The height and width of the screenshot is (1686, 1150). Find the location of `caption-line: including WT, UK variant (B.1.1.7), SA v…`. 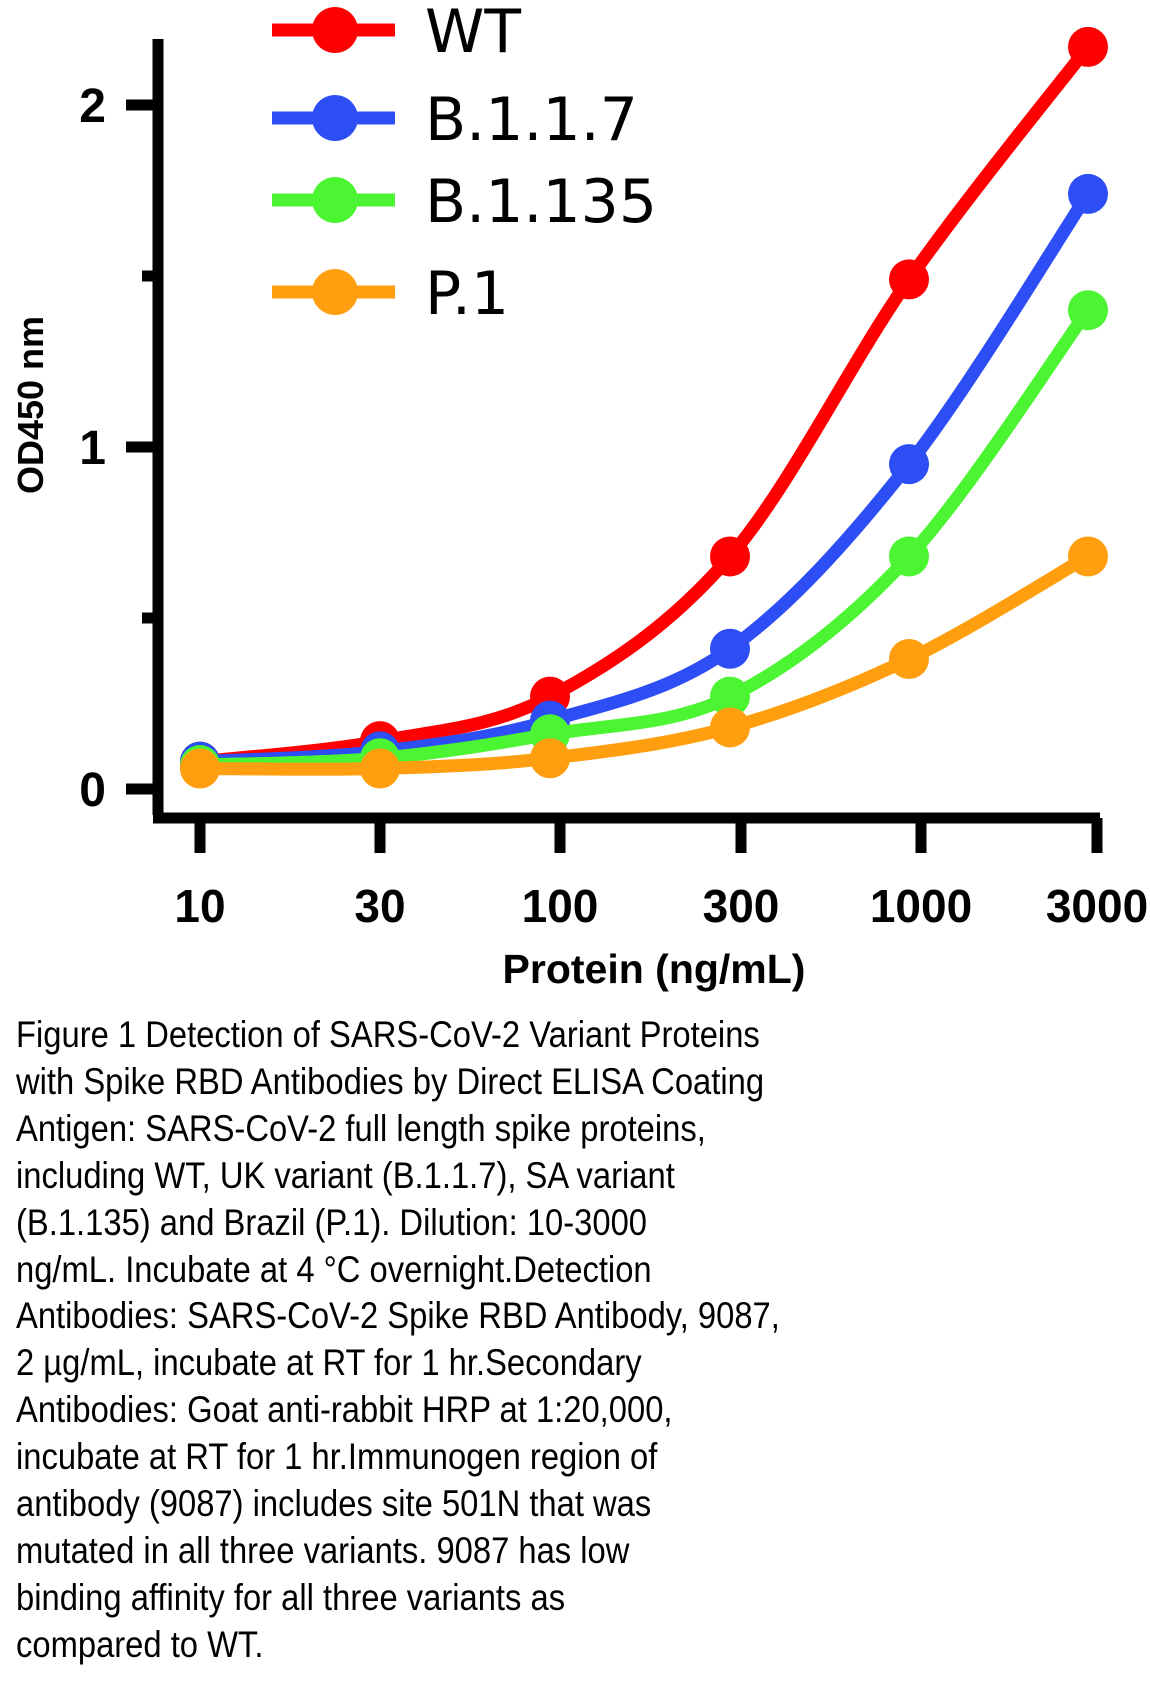

caption-line: including WT, UK variant (B.1.1.7), SA v… is located at coordinates (345, 1175).